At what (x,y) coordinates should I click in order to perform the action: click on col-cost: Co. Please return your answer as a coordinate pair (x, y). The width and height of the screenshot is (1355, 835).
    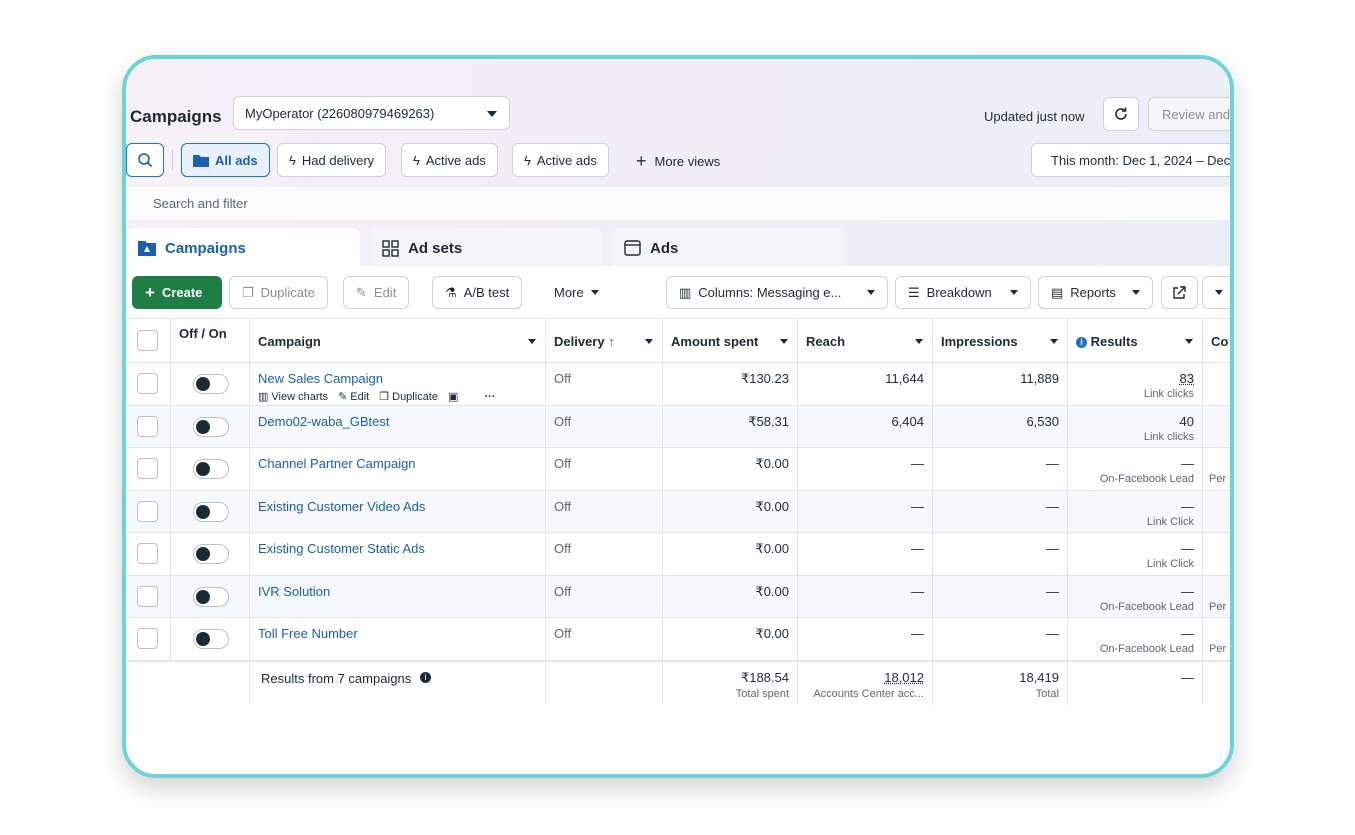
    Looking at the image, I should click on (1220, 341).